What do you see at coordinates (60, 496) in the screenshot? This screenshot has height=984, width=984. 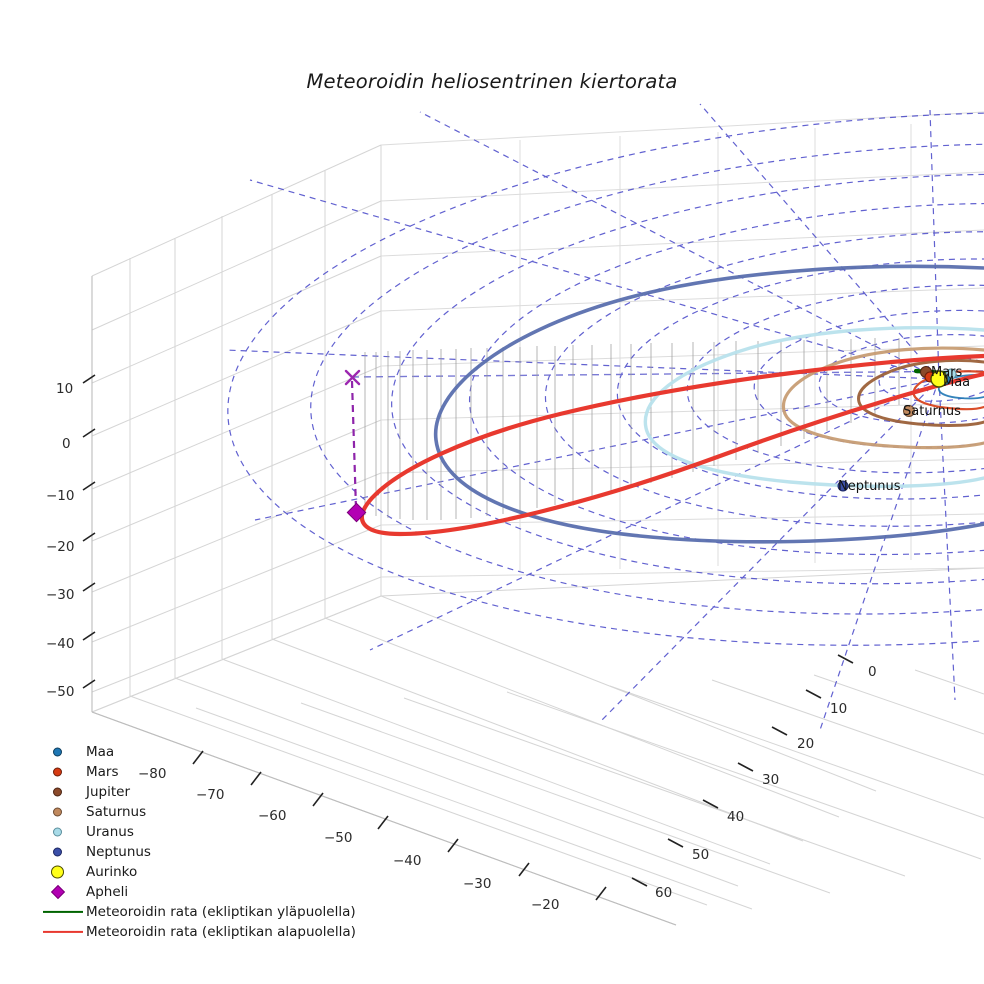 I see `z-tick: −10` at bounding box center [60, 496].